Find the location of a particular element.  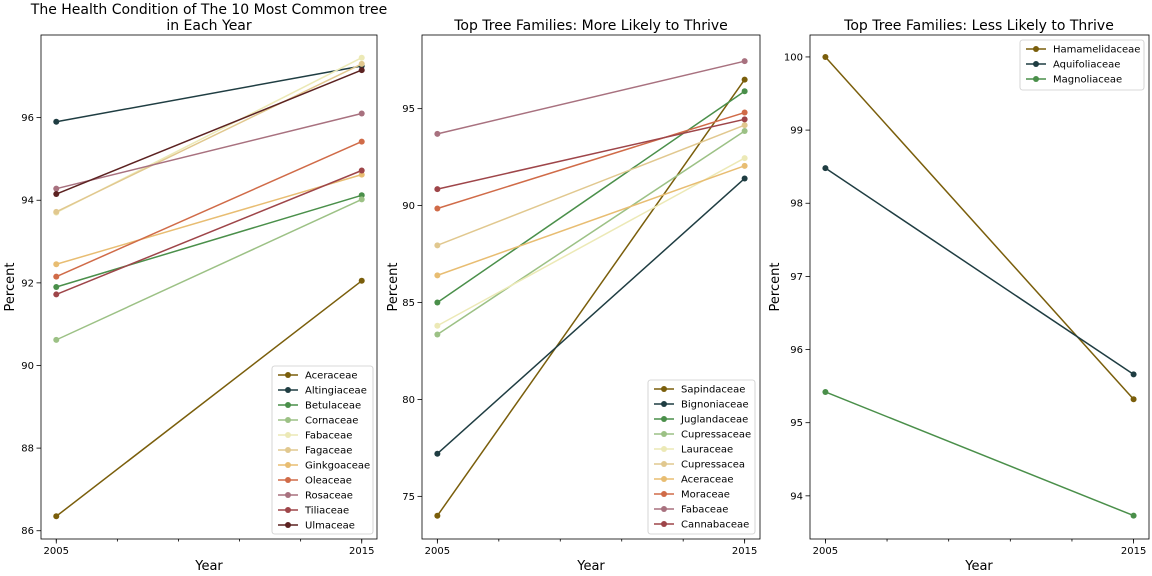

legend-label: Aceraceae is located at coordinates (331, 376).